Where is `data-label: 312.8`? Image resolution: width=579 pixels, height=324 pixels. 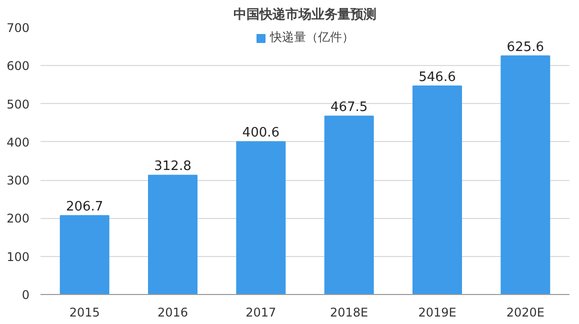
data-label: 312.8 is located at coordinates (173, 166).